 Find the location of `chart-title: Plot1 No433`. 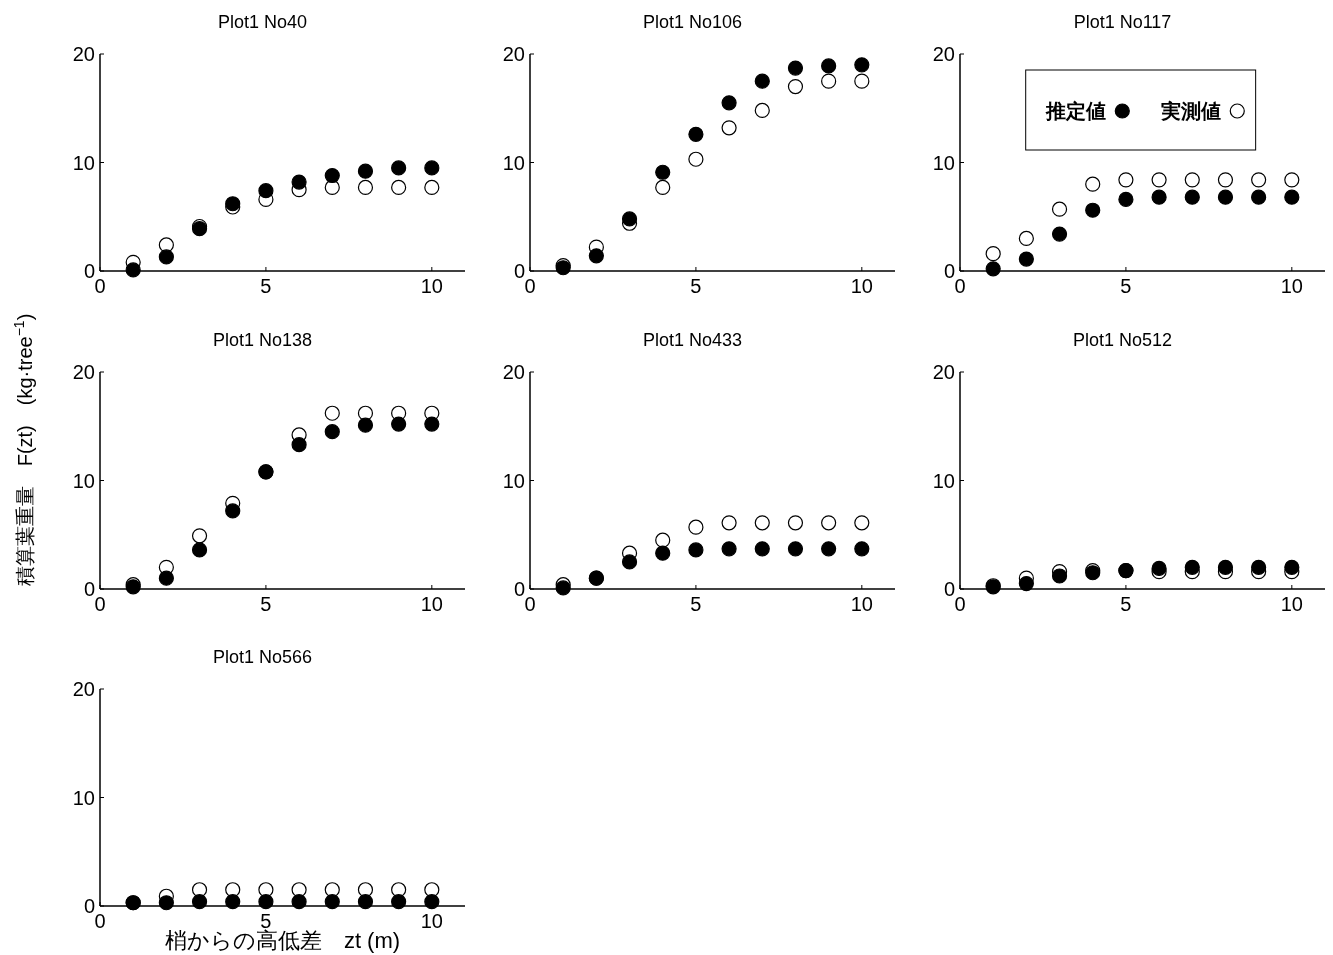

chart-title: Plot1 No433 is located at coordinates (692, 340).